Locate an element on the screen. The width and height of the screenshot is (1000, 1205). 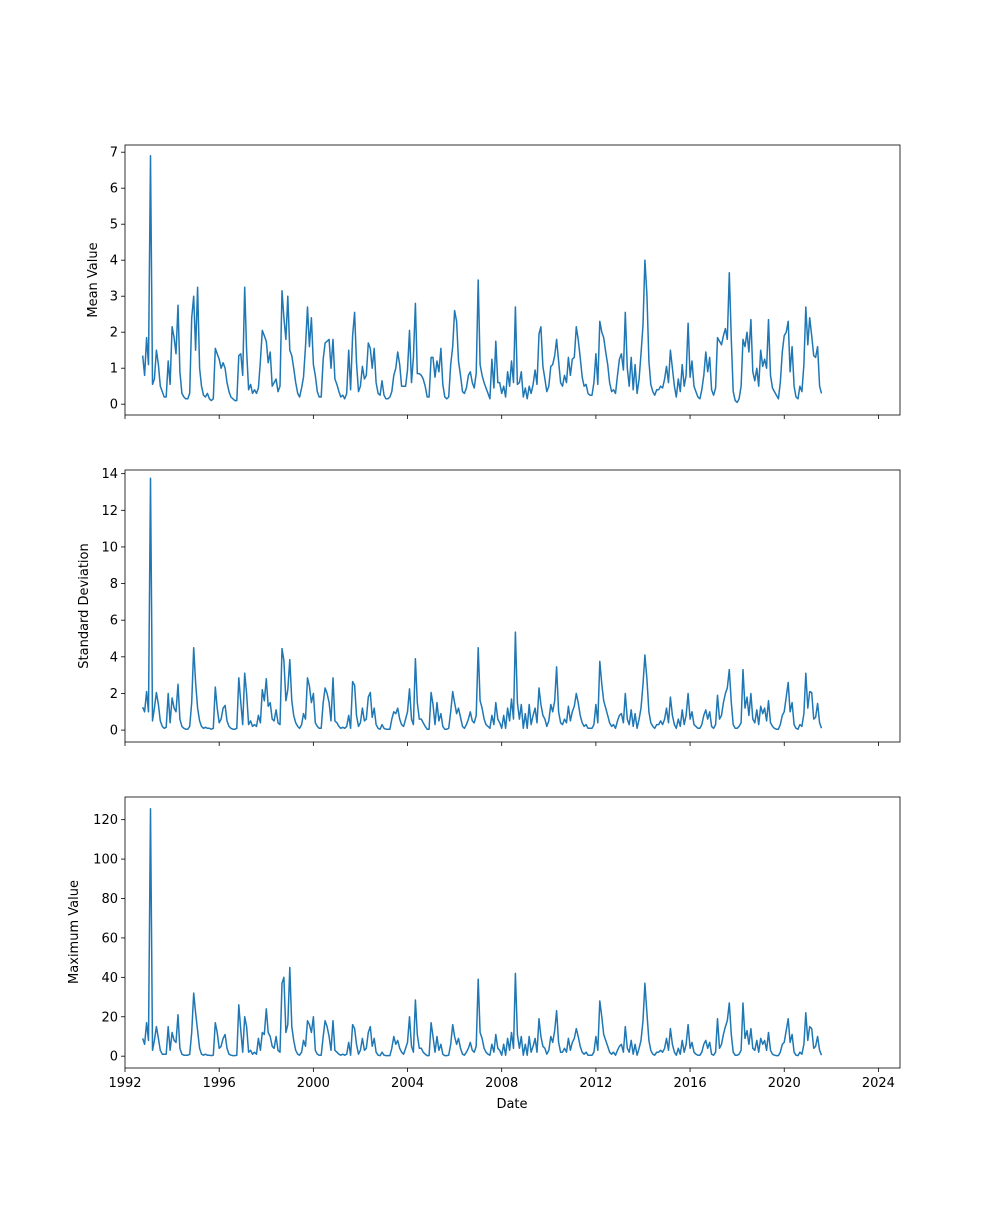
y-tick-label: 40 is located at coordinates (109, 978).